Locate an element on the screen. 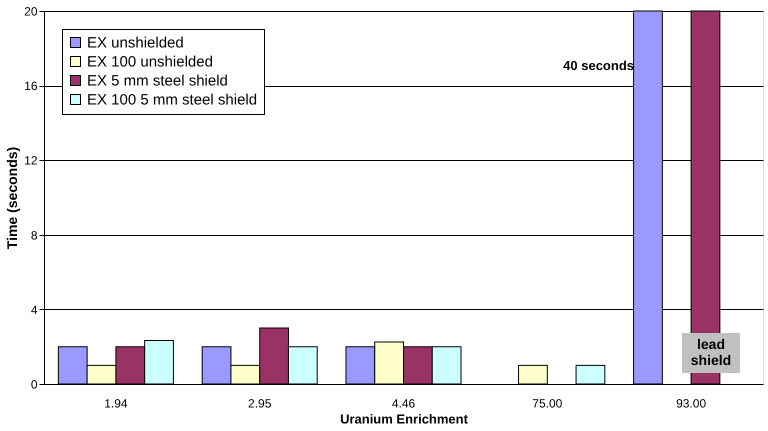 This screenshot has width=768, height=431. legend-label: EX unshielded is located at coordinates (135, 43).